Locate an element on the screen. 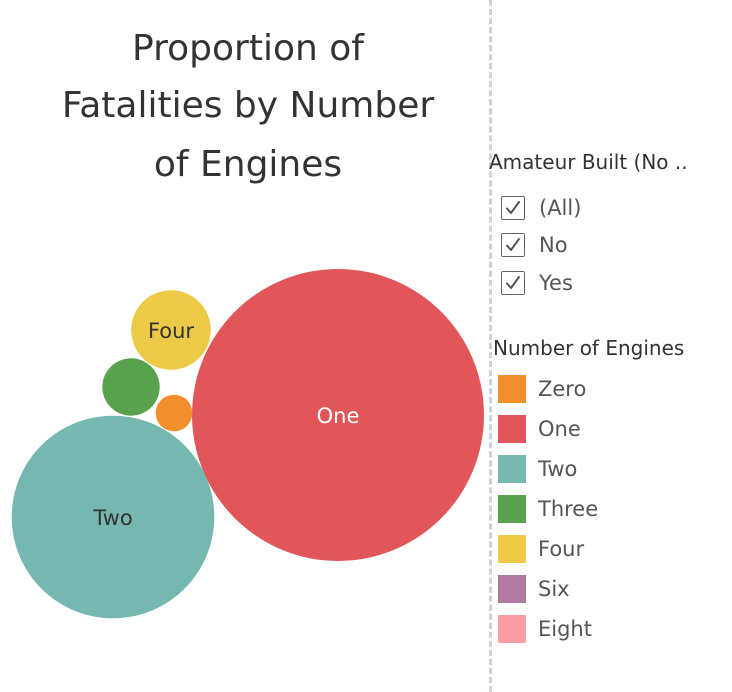 The height and width of the screenshot is (692, 732). filter-item: No is located at coordinates (534, 245).